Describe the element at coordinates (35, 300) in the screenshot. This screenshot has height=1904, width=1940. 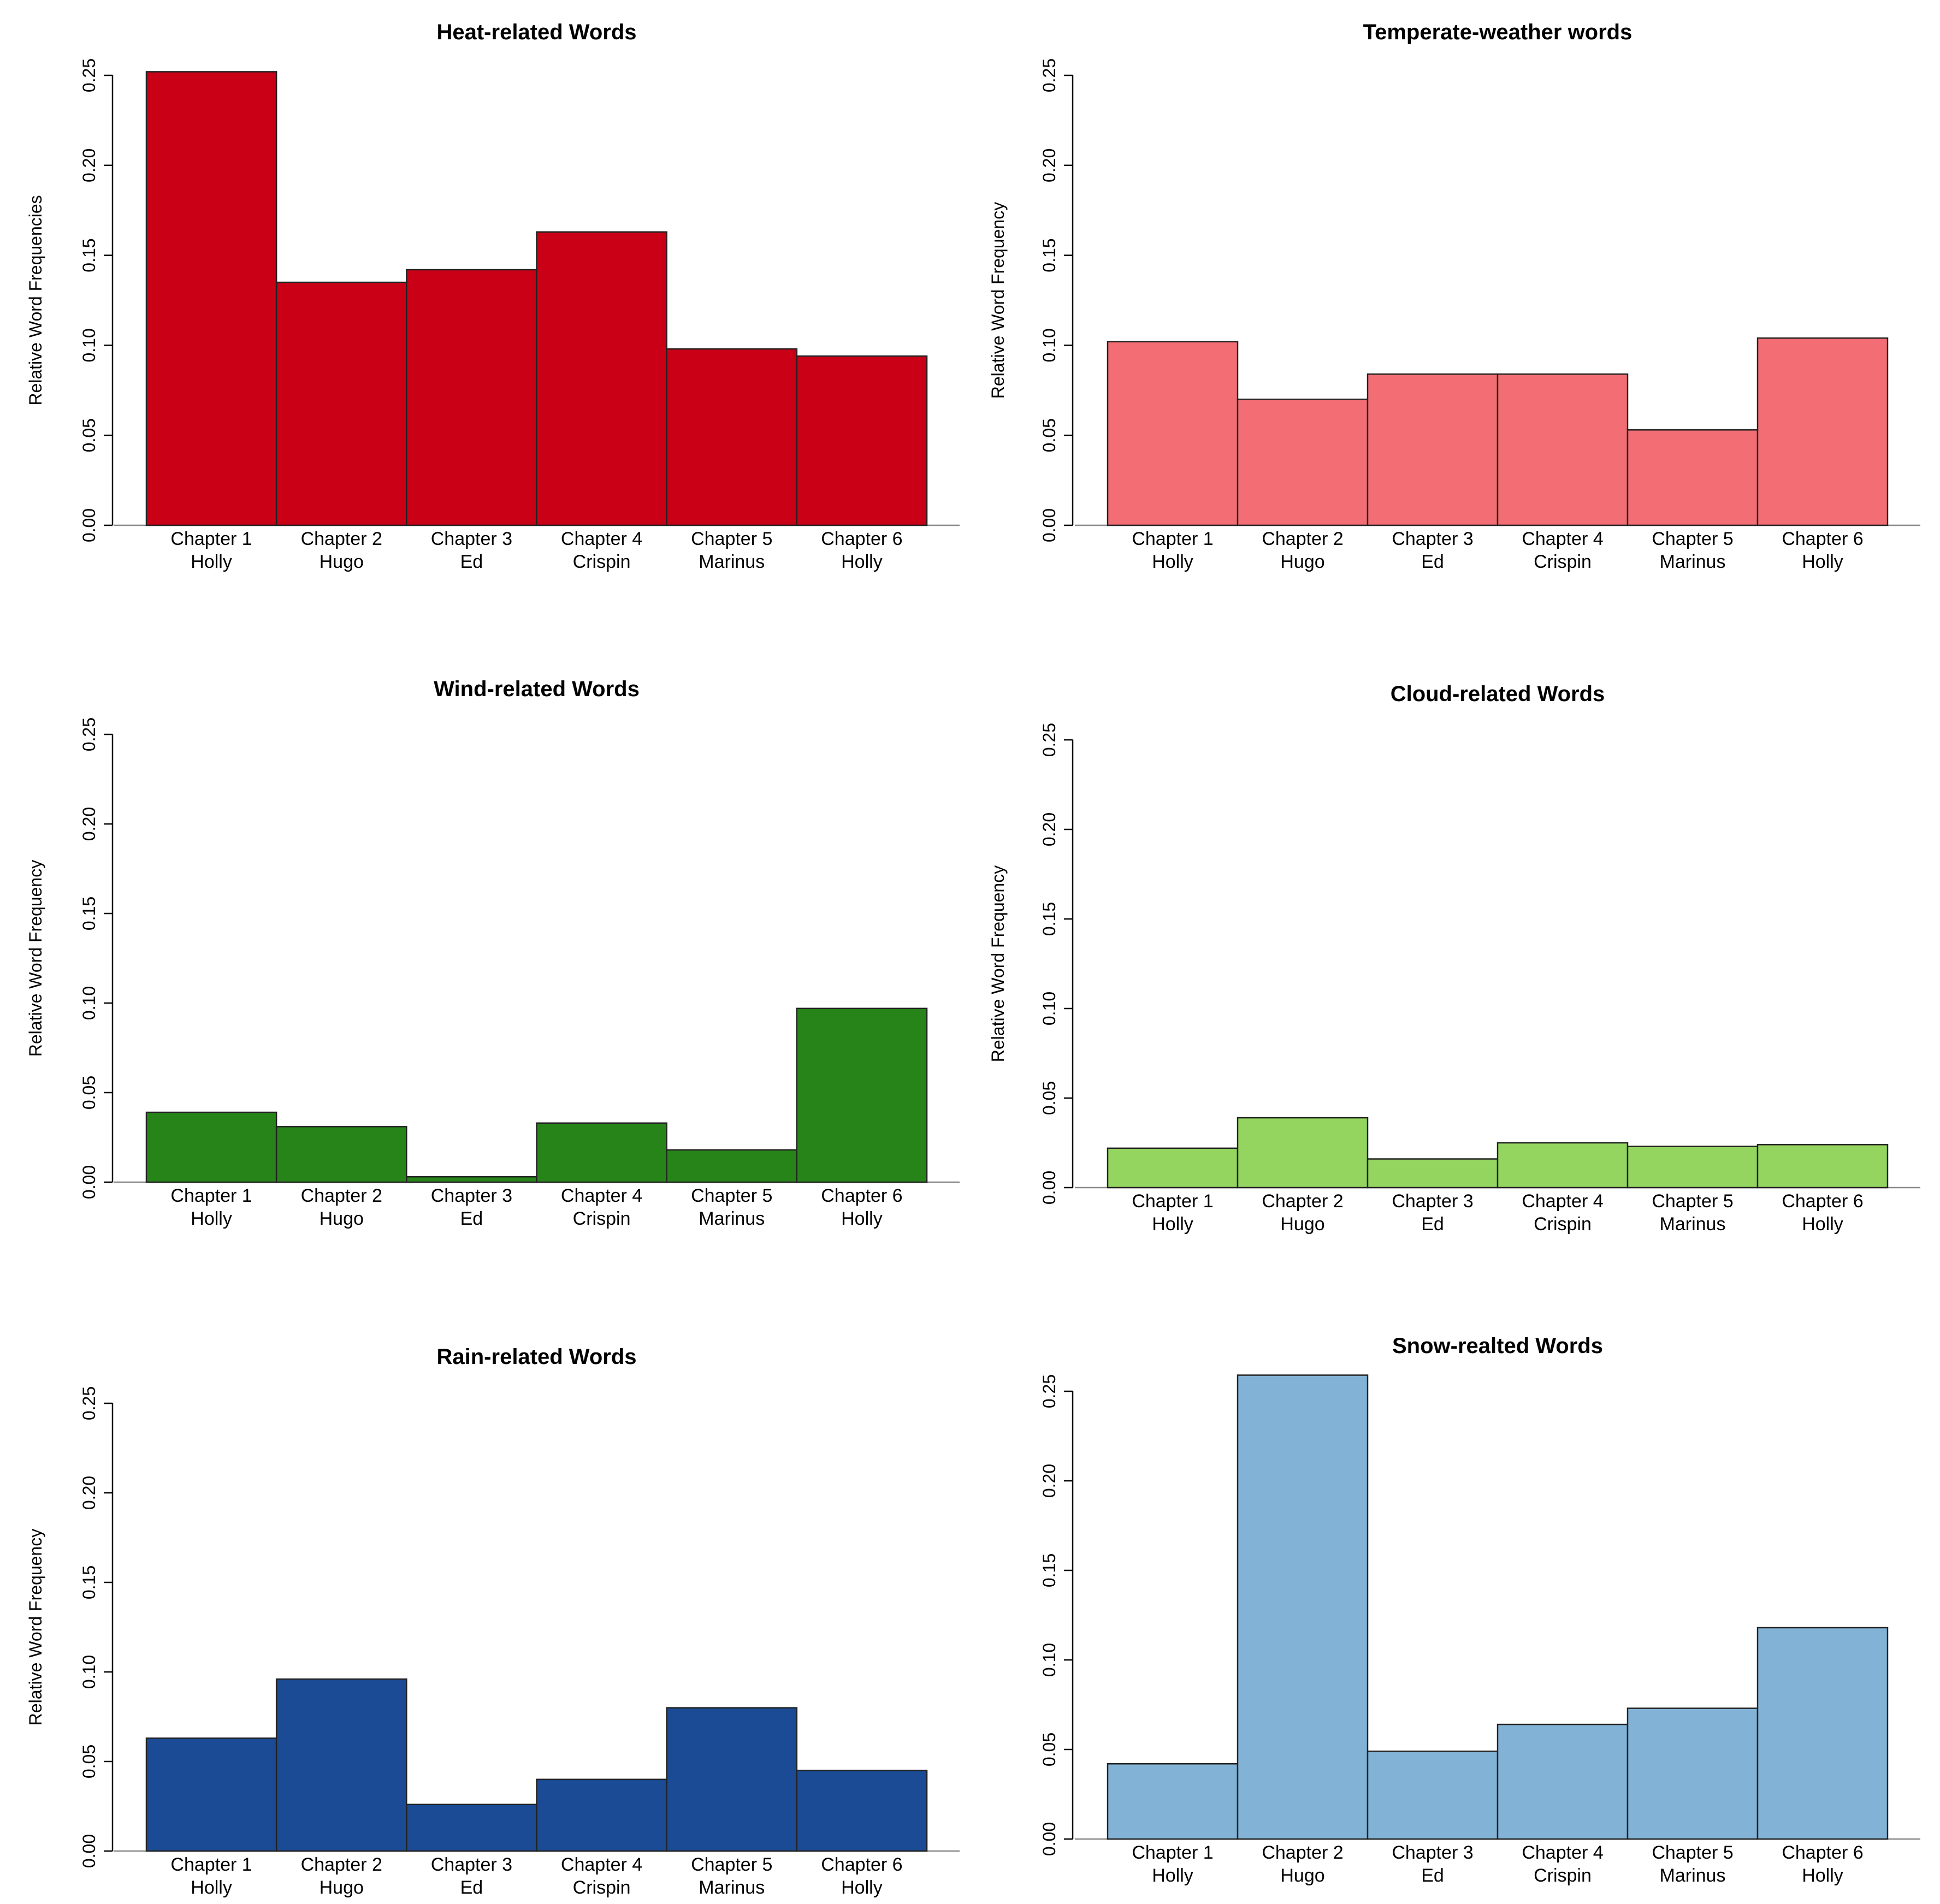
I see `y-axis-label: Relative Word Frequencies` at that location.